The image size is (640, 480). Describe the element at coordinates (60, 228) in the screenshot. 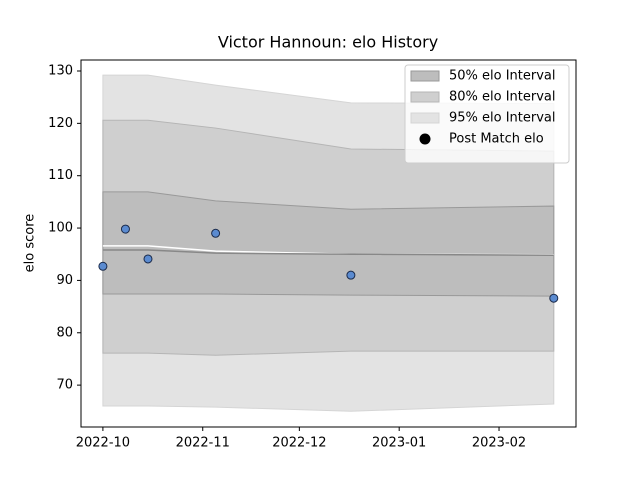

I see `y-tick-label: 100` at that location.